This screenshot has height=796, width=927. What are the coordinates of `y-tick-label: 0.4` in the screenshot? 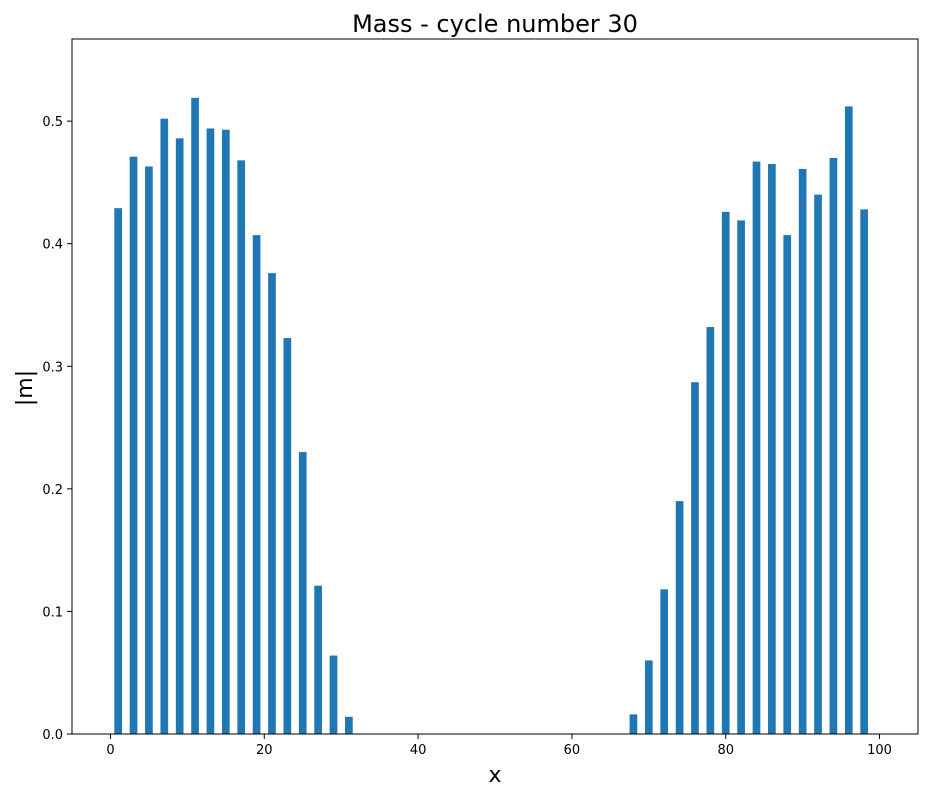 It's located at (52, 245).